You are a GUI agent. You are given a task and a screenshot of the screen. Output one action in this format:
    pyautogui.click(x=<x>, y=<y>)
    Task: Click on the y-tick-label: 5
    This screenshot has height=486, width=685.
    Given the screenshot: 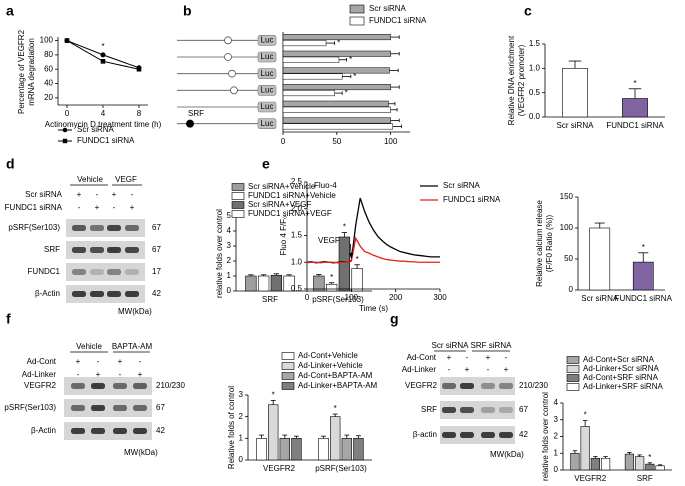 What is the action you would take?
    pyautogui.click(x=229, y=215)
    